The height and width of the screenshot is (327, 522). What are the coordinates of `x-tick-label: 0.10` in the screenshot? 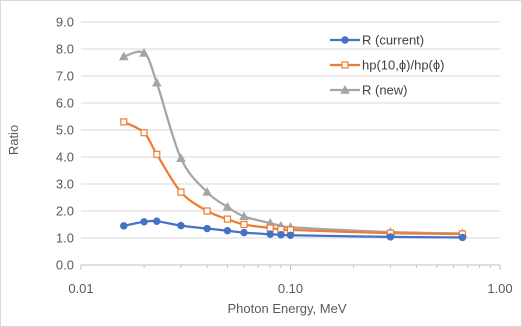 It's located at (290, 288).